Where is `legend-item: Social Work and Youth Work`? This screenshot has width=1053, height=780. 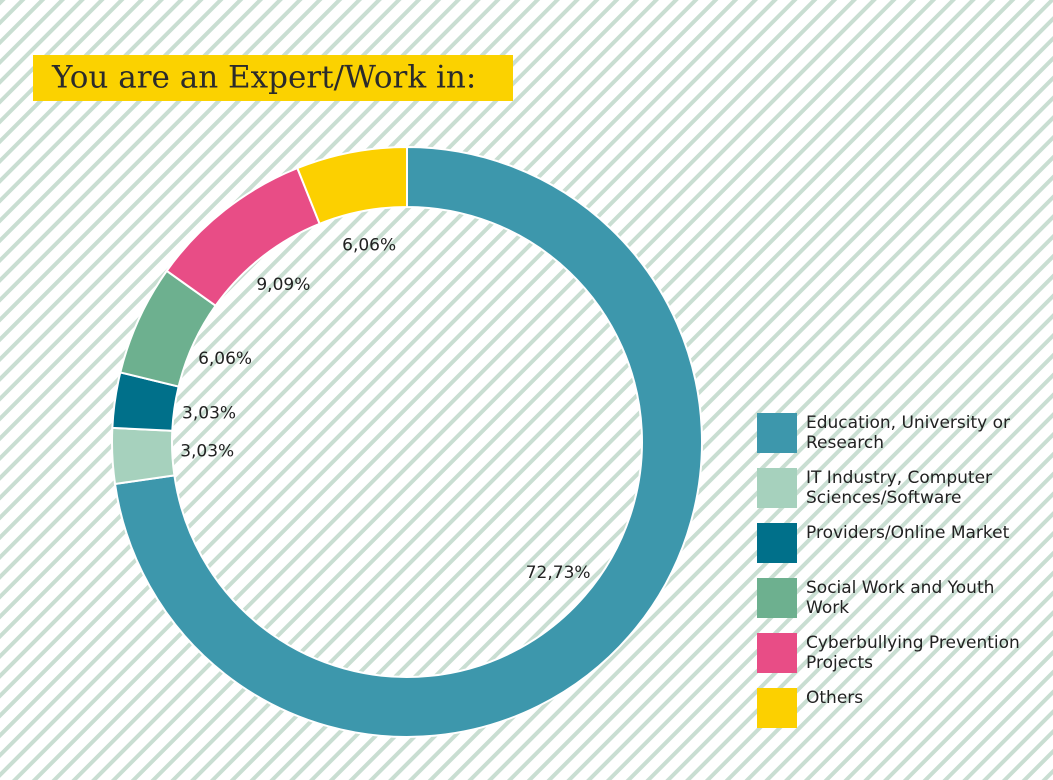 legend-item: Social Work and Youth Work is located at coordinates (892, 605).